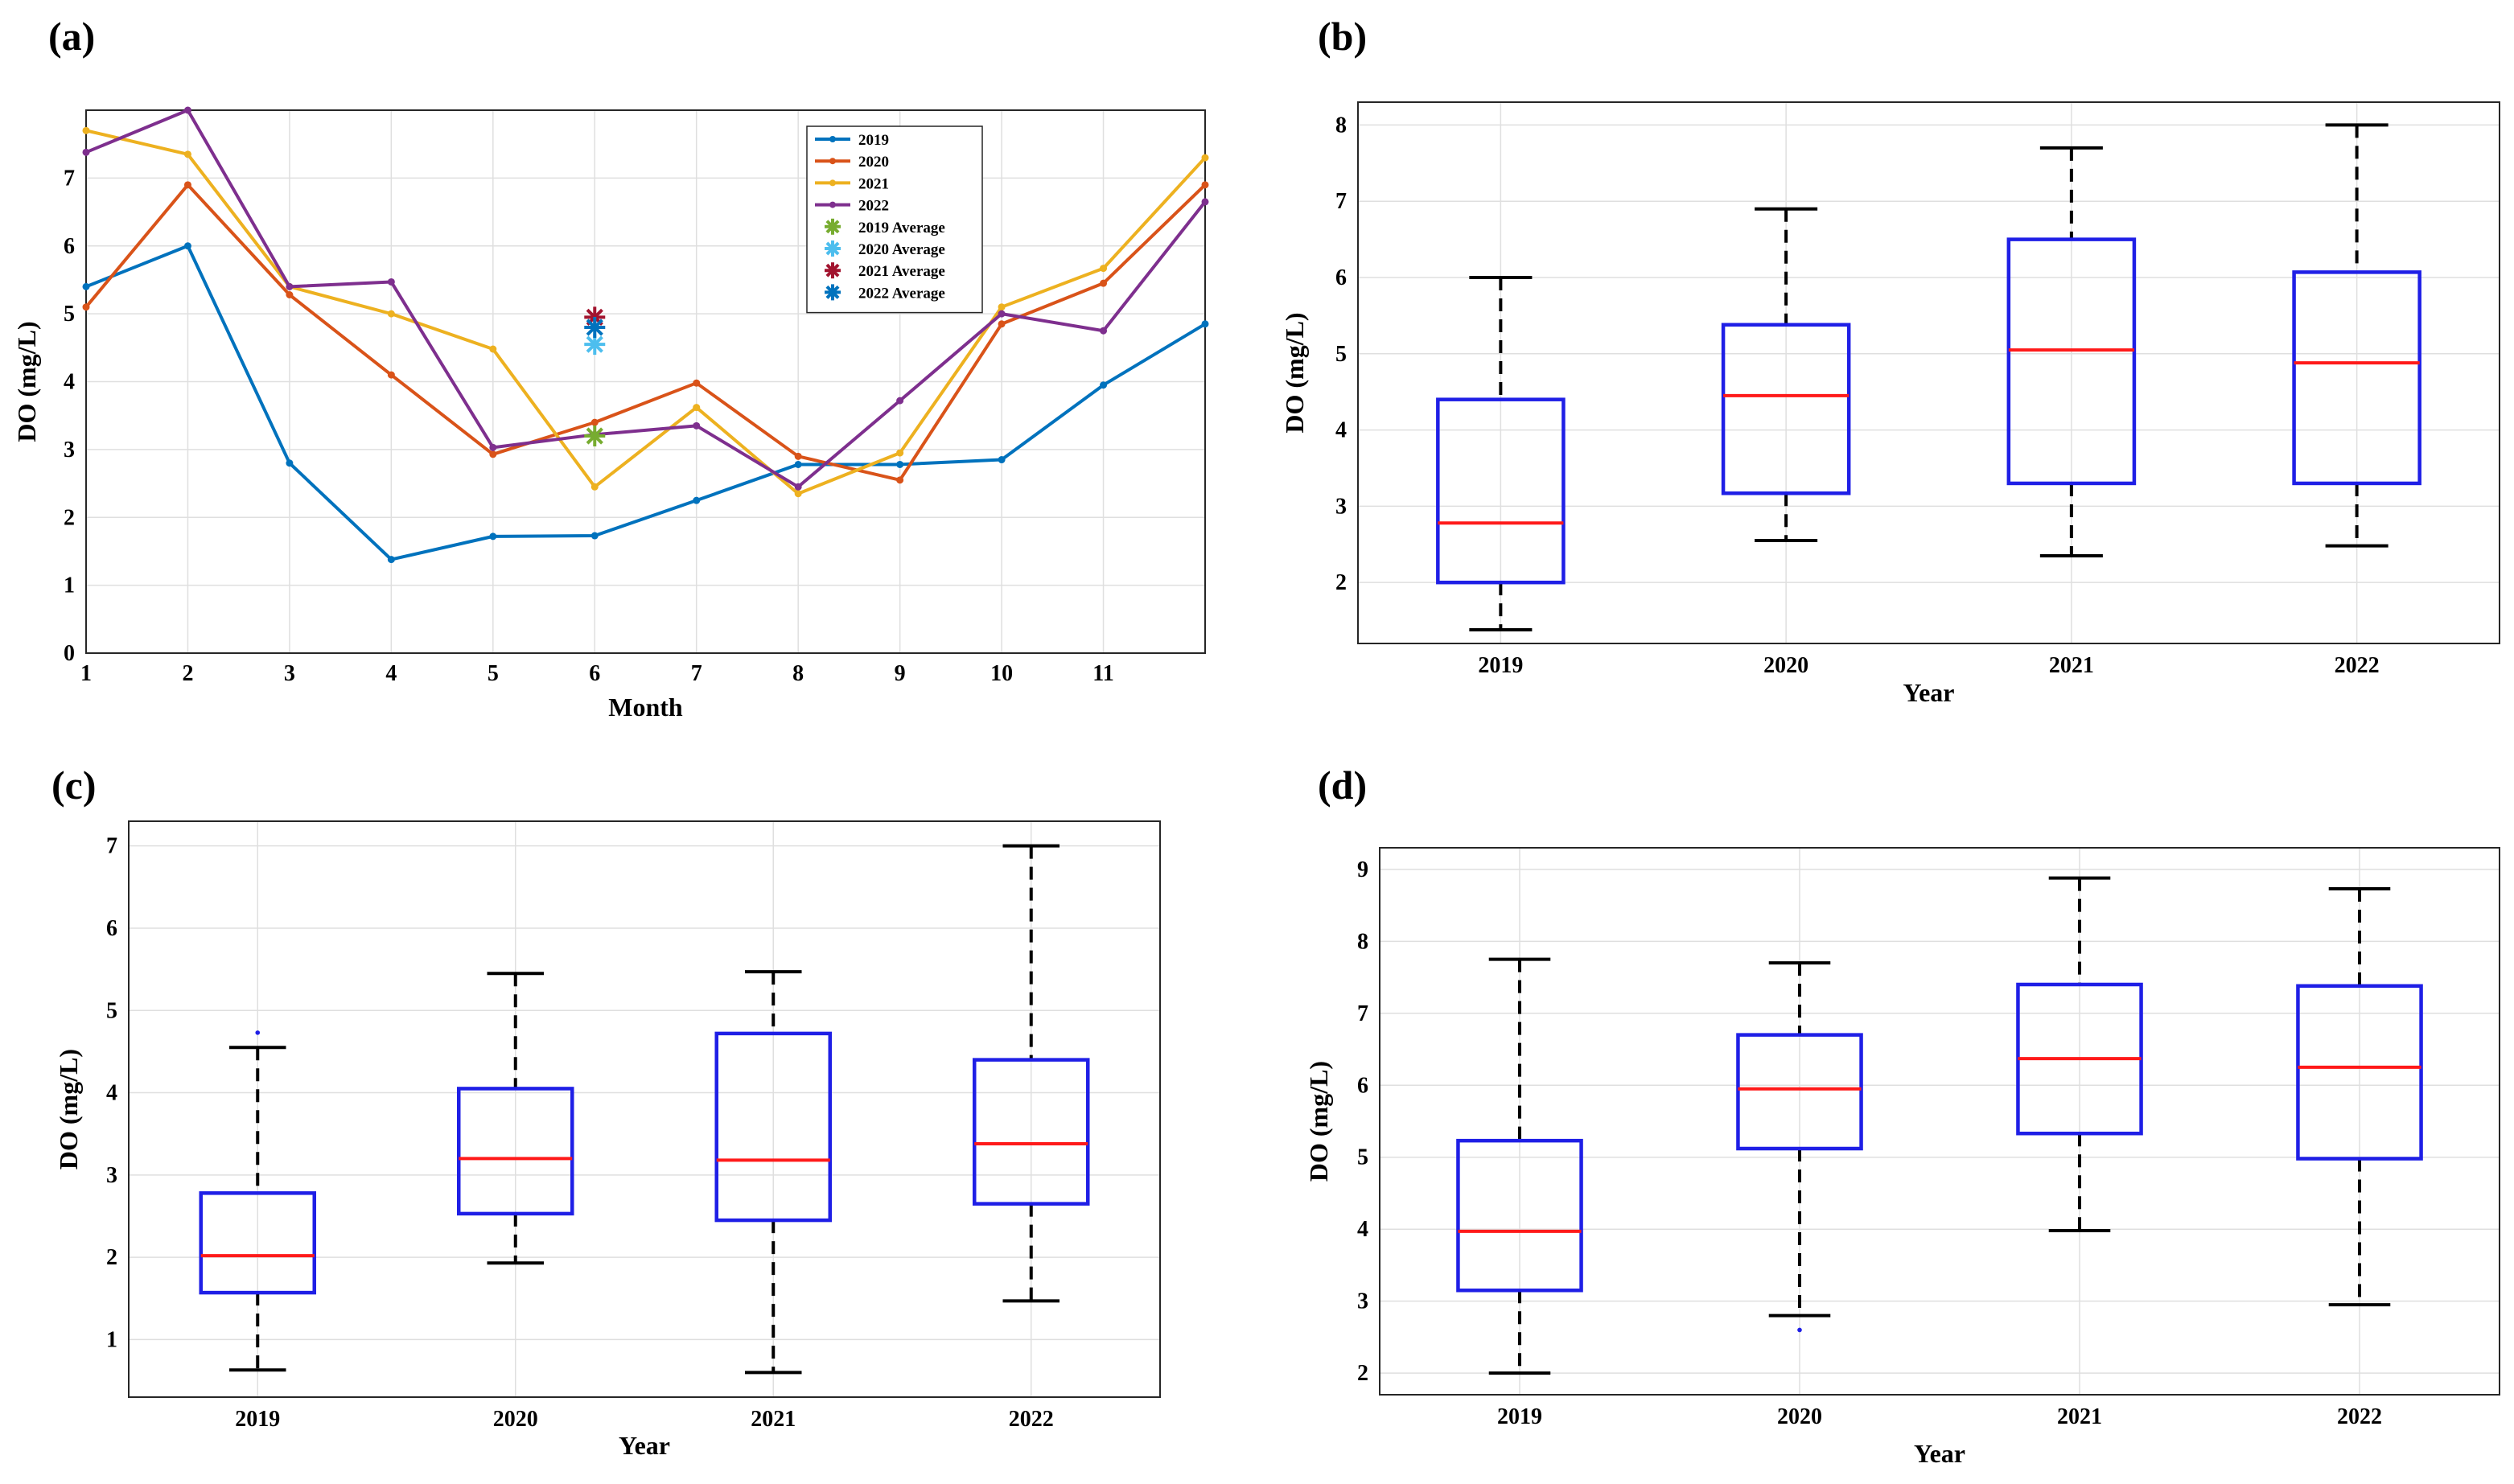 The width and height of the screenshot is (2514, 1484). I want to click on box-2022, so click(1031, 1132).